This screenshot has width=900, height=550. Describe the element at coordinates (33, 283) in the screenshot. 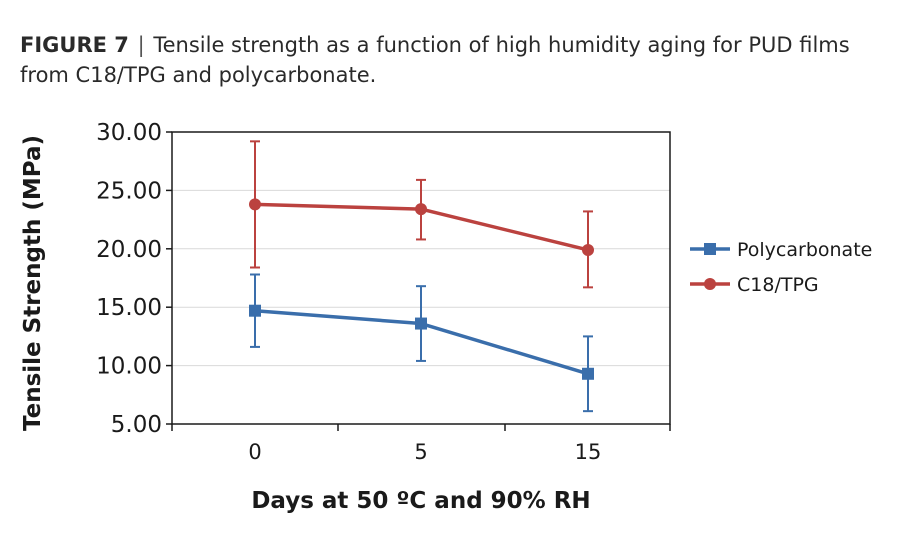

I see `y-axis-title: Tensile Strength (MPa)` at that location.